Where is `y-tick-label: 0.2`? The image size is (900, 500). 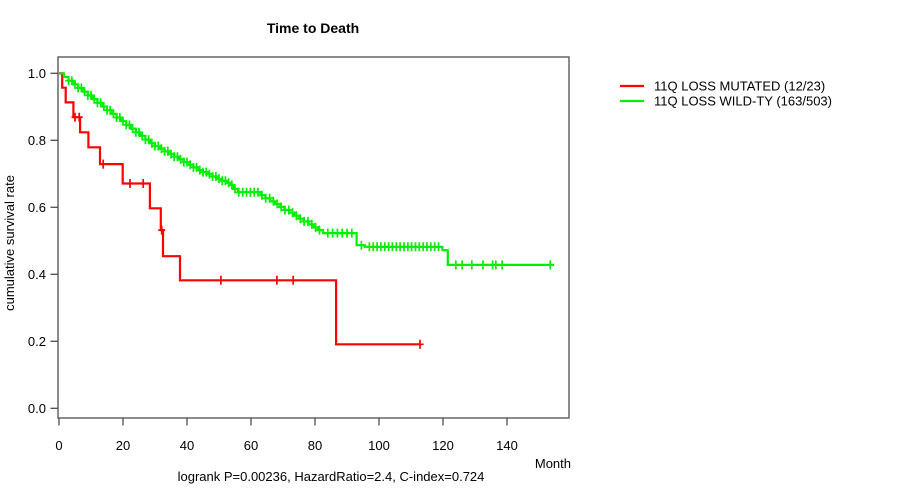 y-tick-label: 0.2 is located at coordinates (37, 341).